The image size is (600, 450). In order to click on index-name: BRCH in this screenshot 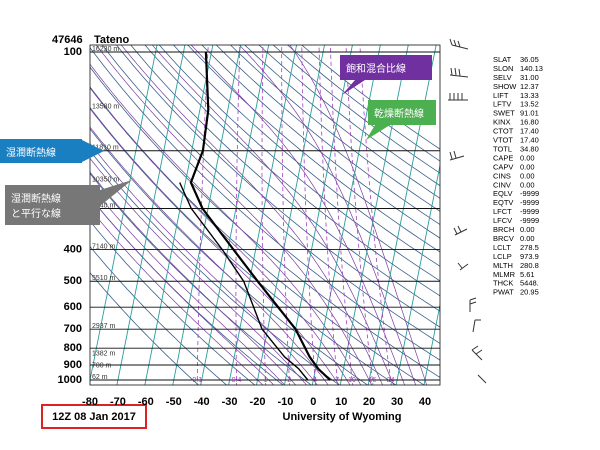, I will do `click(503, 229)`.